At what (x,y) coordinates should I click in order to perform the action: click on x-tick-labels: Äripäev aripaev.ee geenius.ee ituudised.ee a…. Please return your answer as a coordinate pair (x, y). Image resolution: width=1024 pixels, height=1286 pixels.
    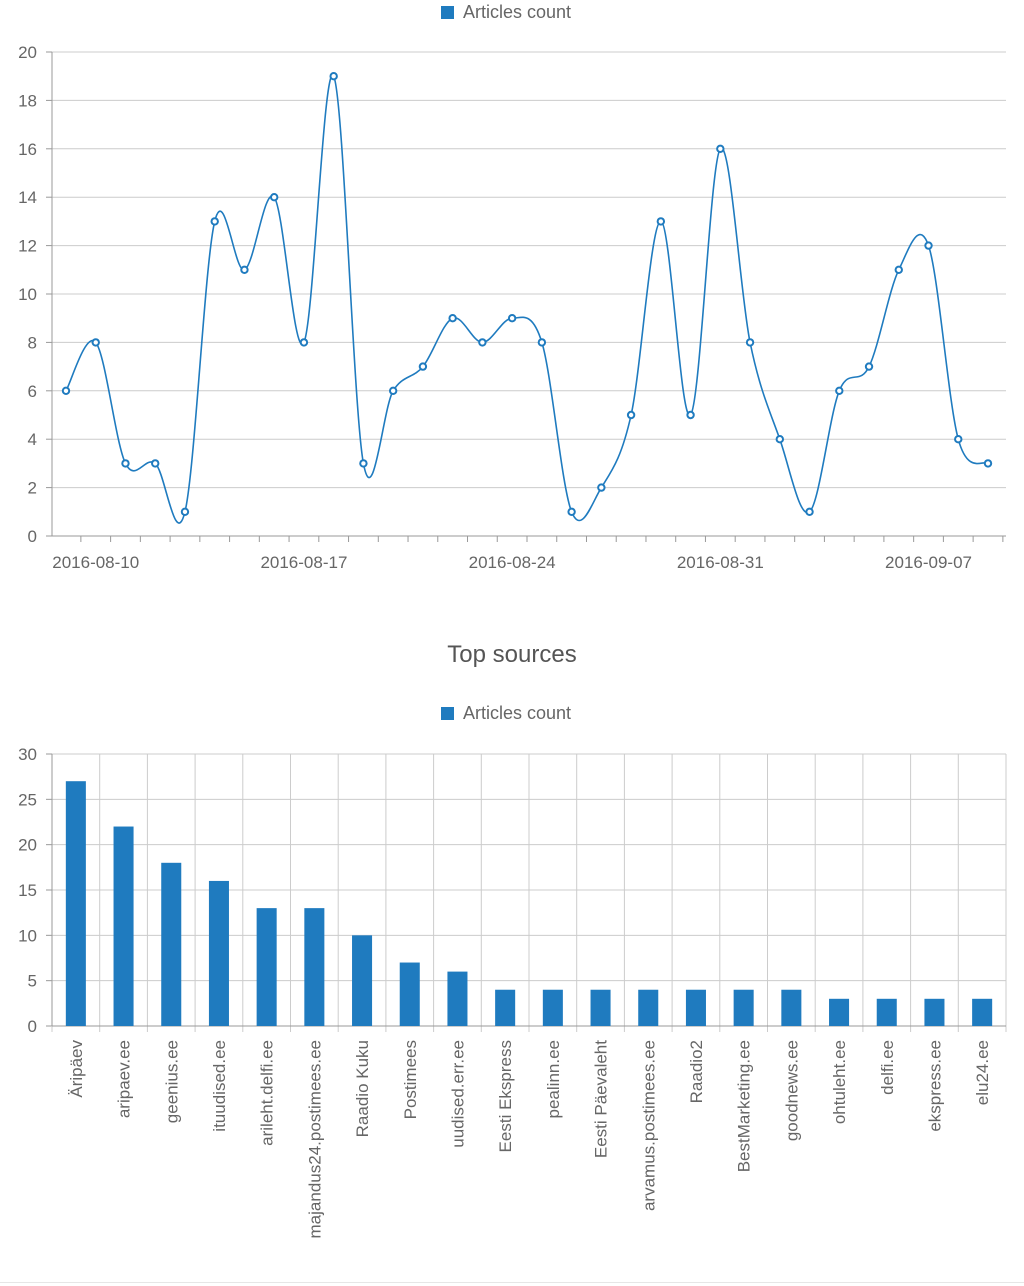
    Looking at the image, I should click on (529, 1139).